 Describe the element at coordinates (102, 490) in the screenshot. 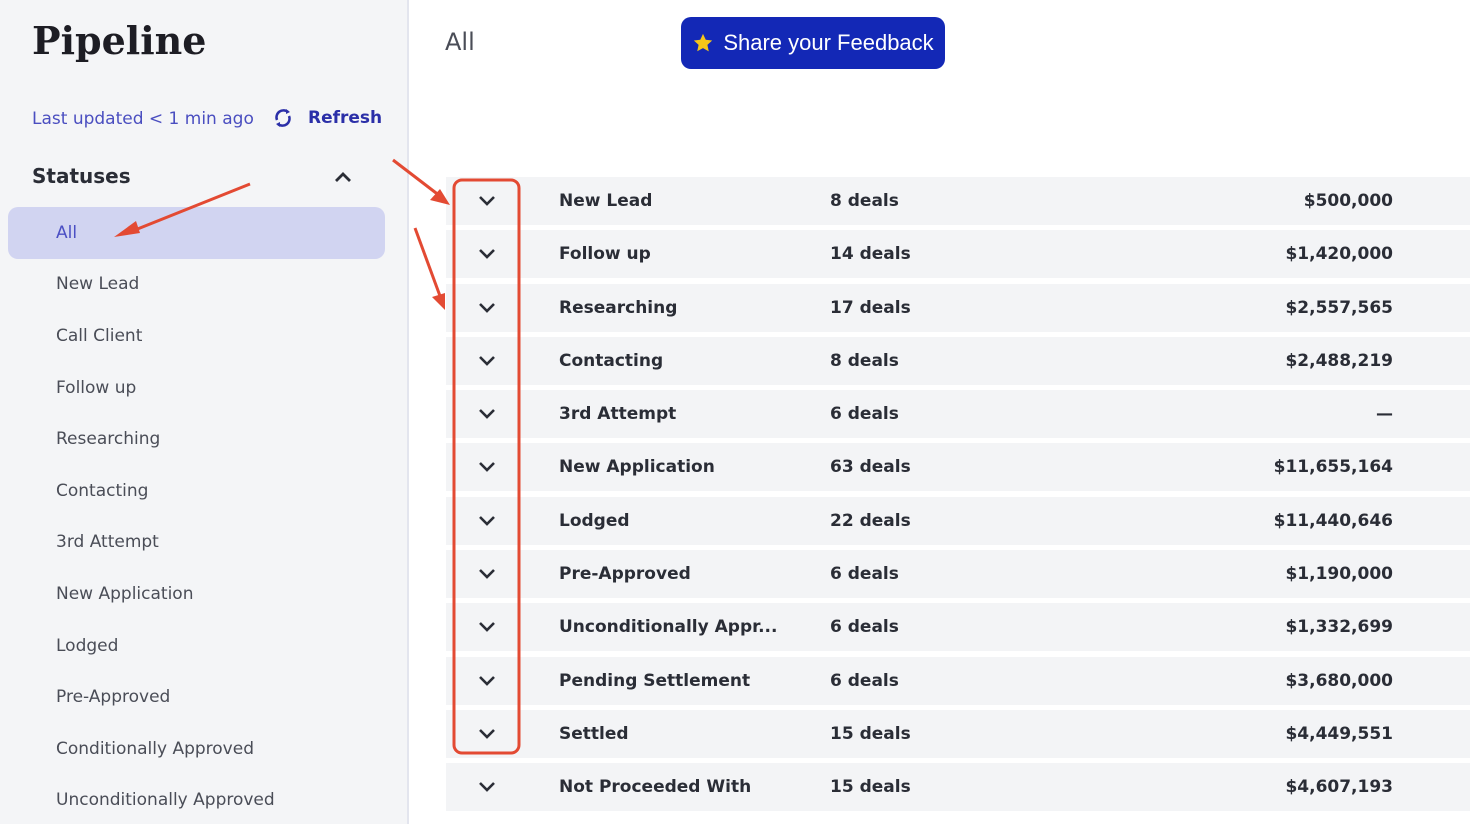

I see `sidebar-item-contacting: Contacting` at that location.